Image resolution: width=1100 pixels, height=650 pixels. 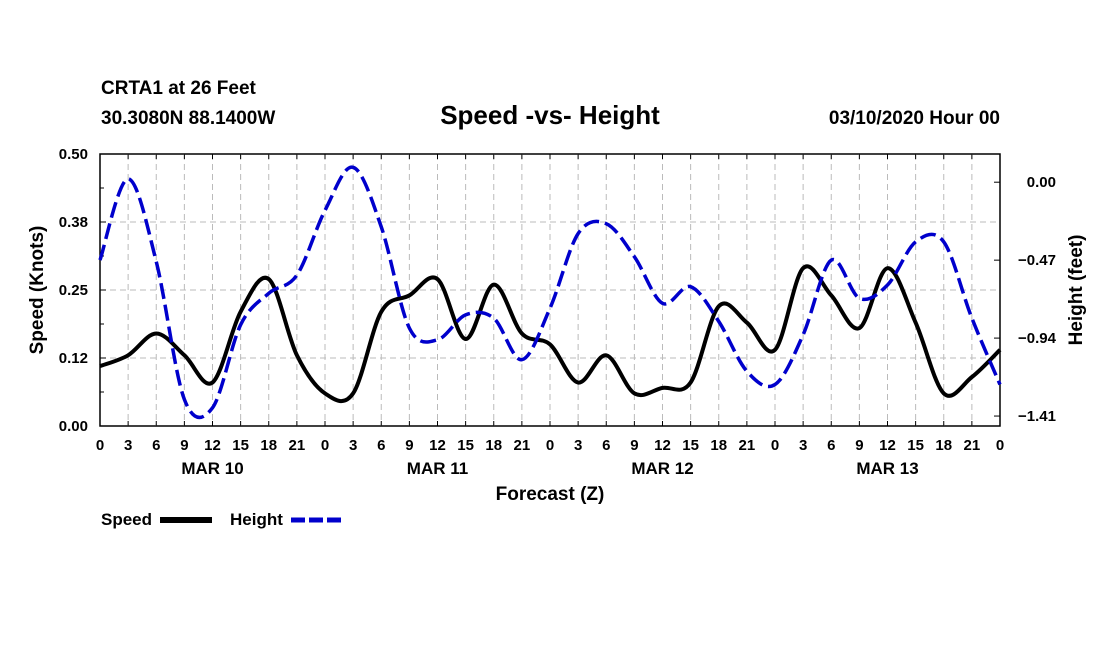 What do you see at coordinates (1076, 290) in the screenshot?
I see `y-axis-right-label: Height (feet)` at bounding box center [1076, 290].